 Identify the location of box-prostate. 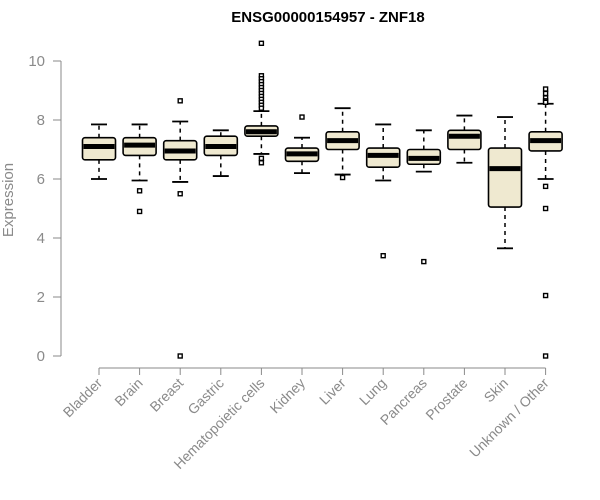
(464, 139).